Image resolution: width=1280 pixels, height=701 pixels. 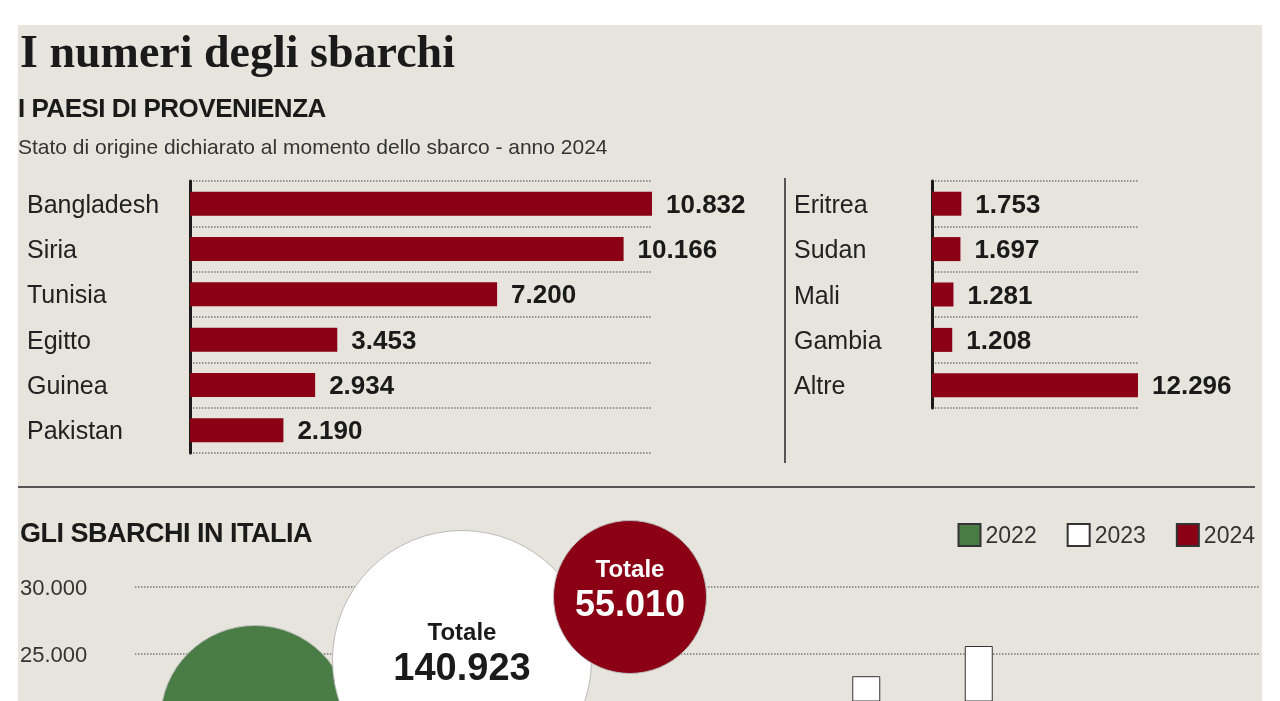 I want to click on y-tick-label: Egitto, so click(x=59, y=339).